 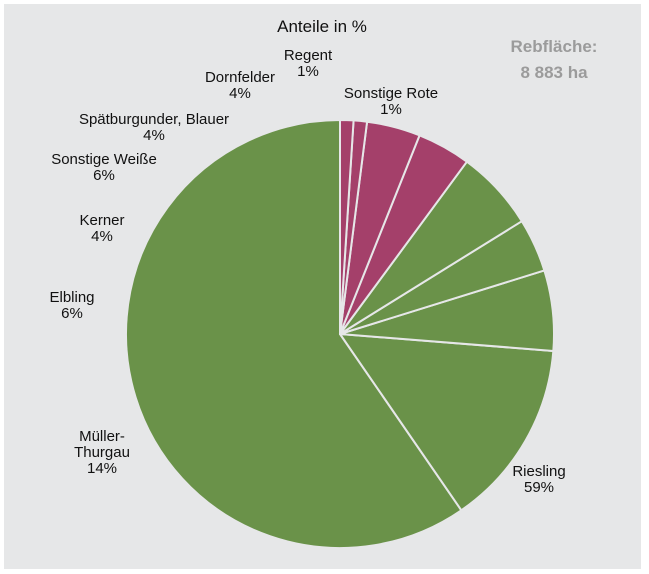 I want to click on slice-label-line: Thurgau, so click(x=102, y=452).